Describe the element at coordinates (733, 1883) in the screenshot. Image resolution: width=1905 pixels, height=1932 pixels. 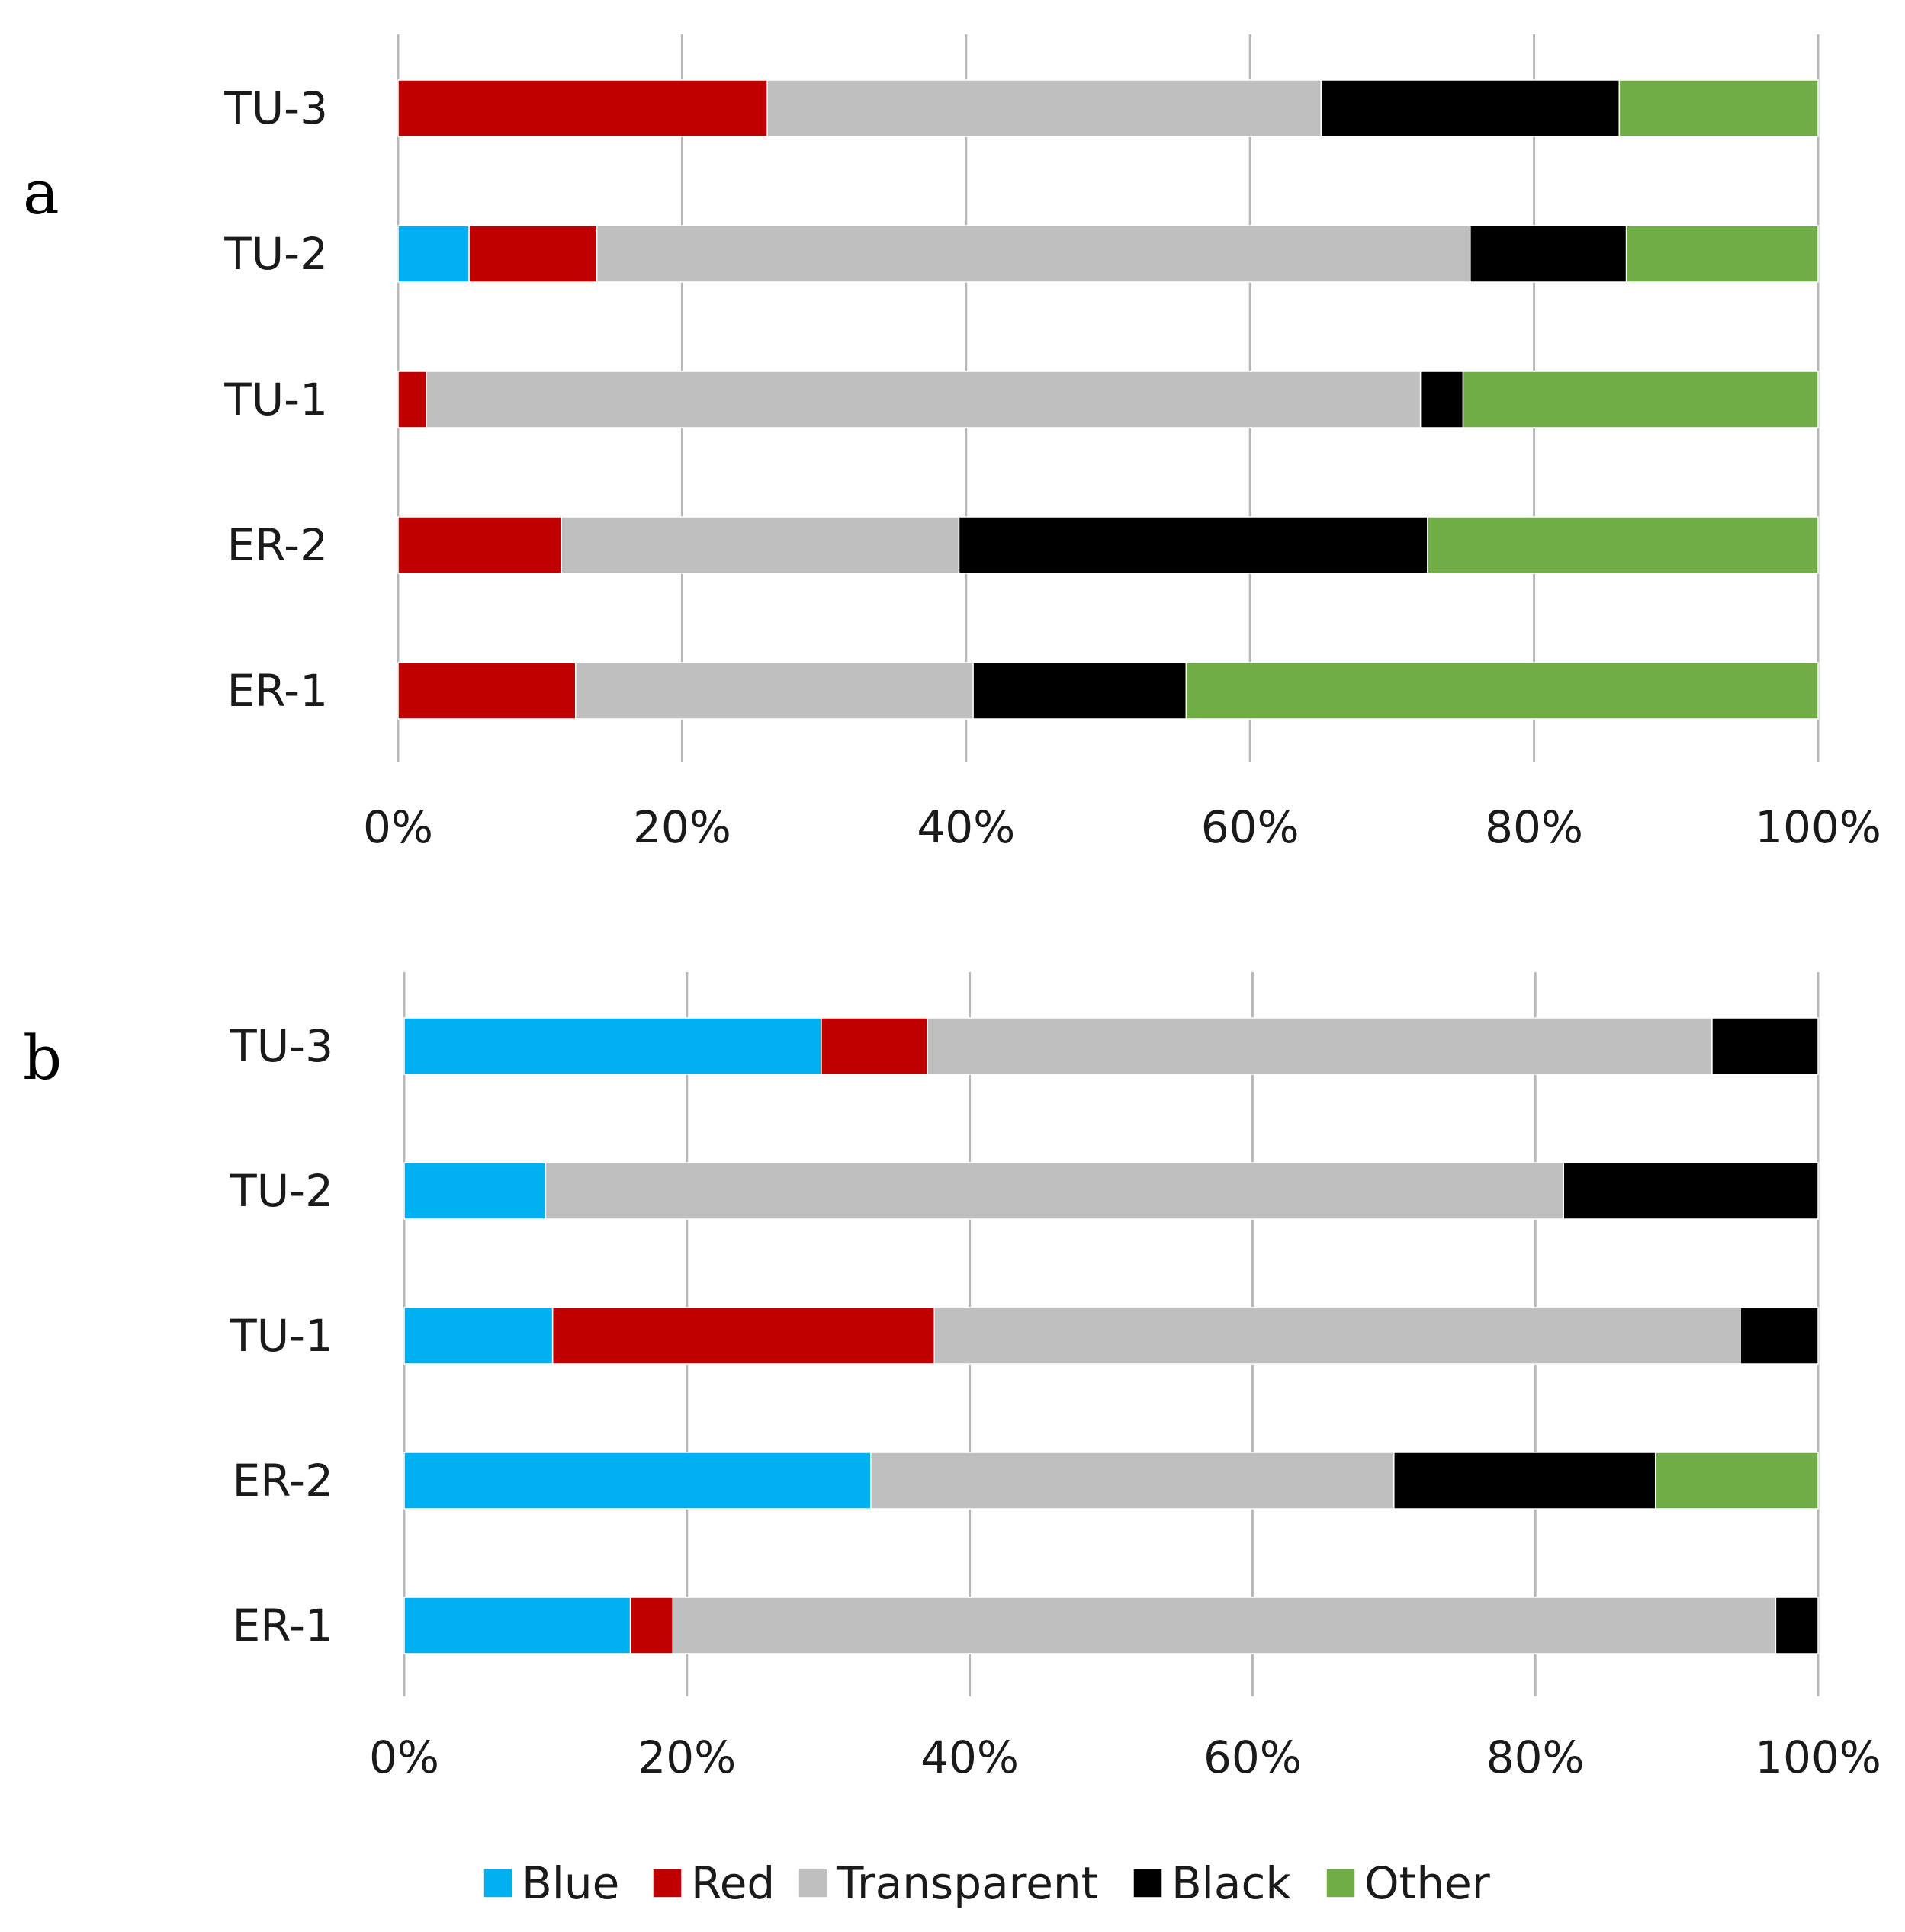
I see `legend-label-red: Red` at that location.